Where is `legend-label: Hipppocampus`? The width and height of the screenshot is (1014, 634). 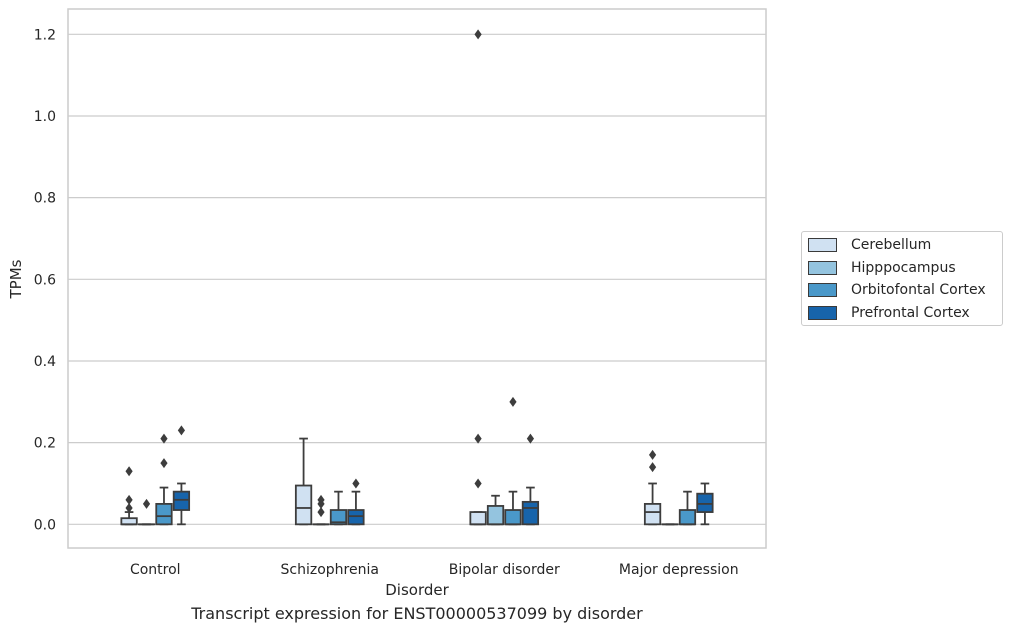
legend-label: Hipppocampus is located at coordinates (903, 267).